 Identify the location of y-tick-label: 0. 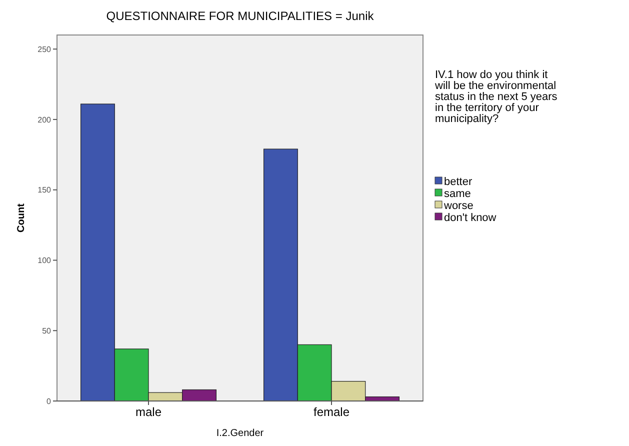
(49, 401).